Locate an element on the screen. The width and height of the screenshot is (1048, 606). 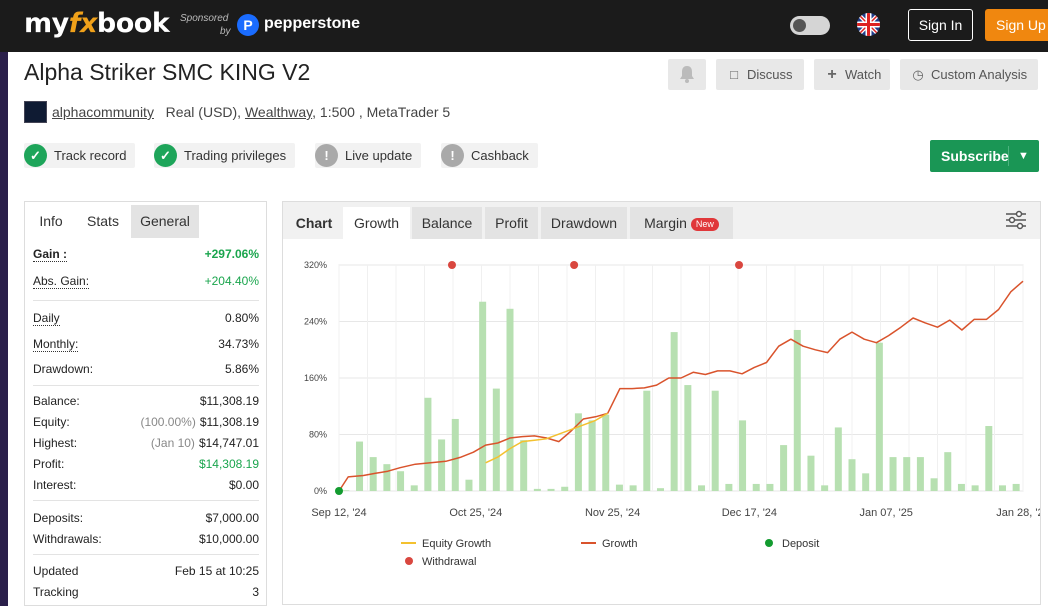
x-tick-label: Sep 12, '24 is located at coordinates (338, 513).